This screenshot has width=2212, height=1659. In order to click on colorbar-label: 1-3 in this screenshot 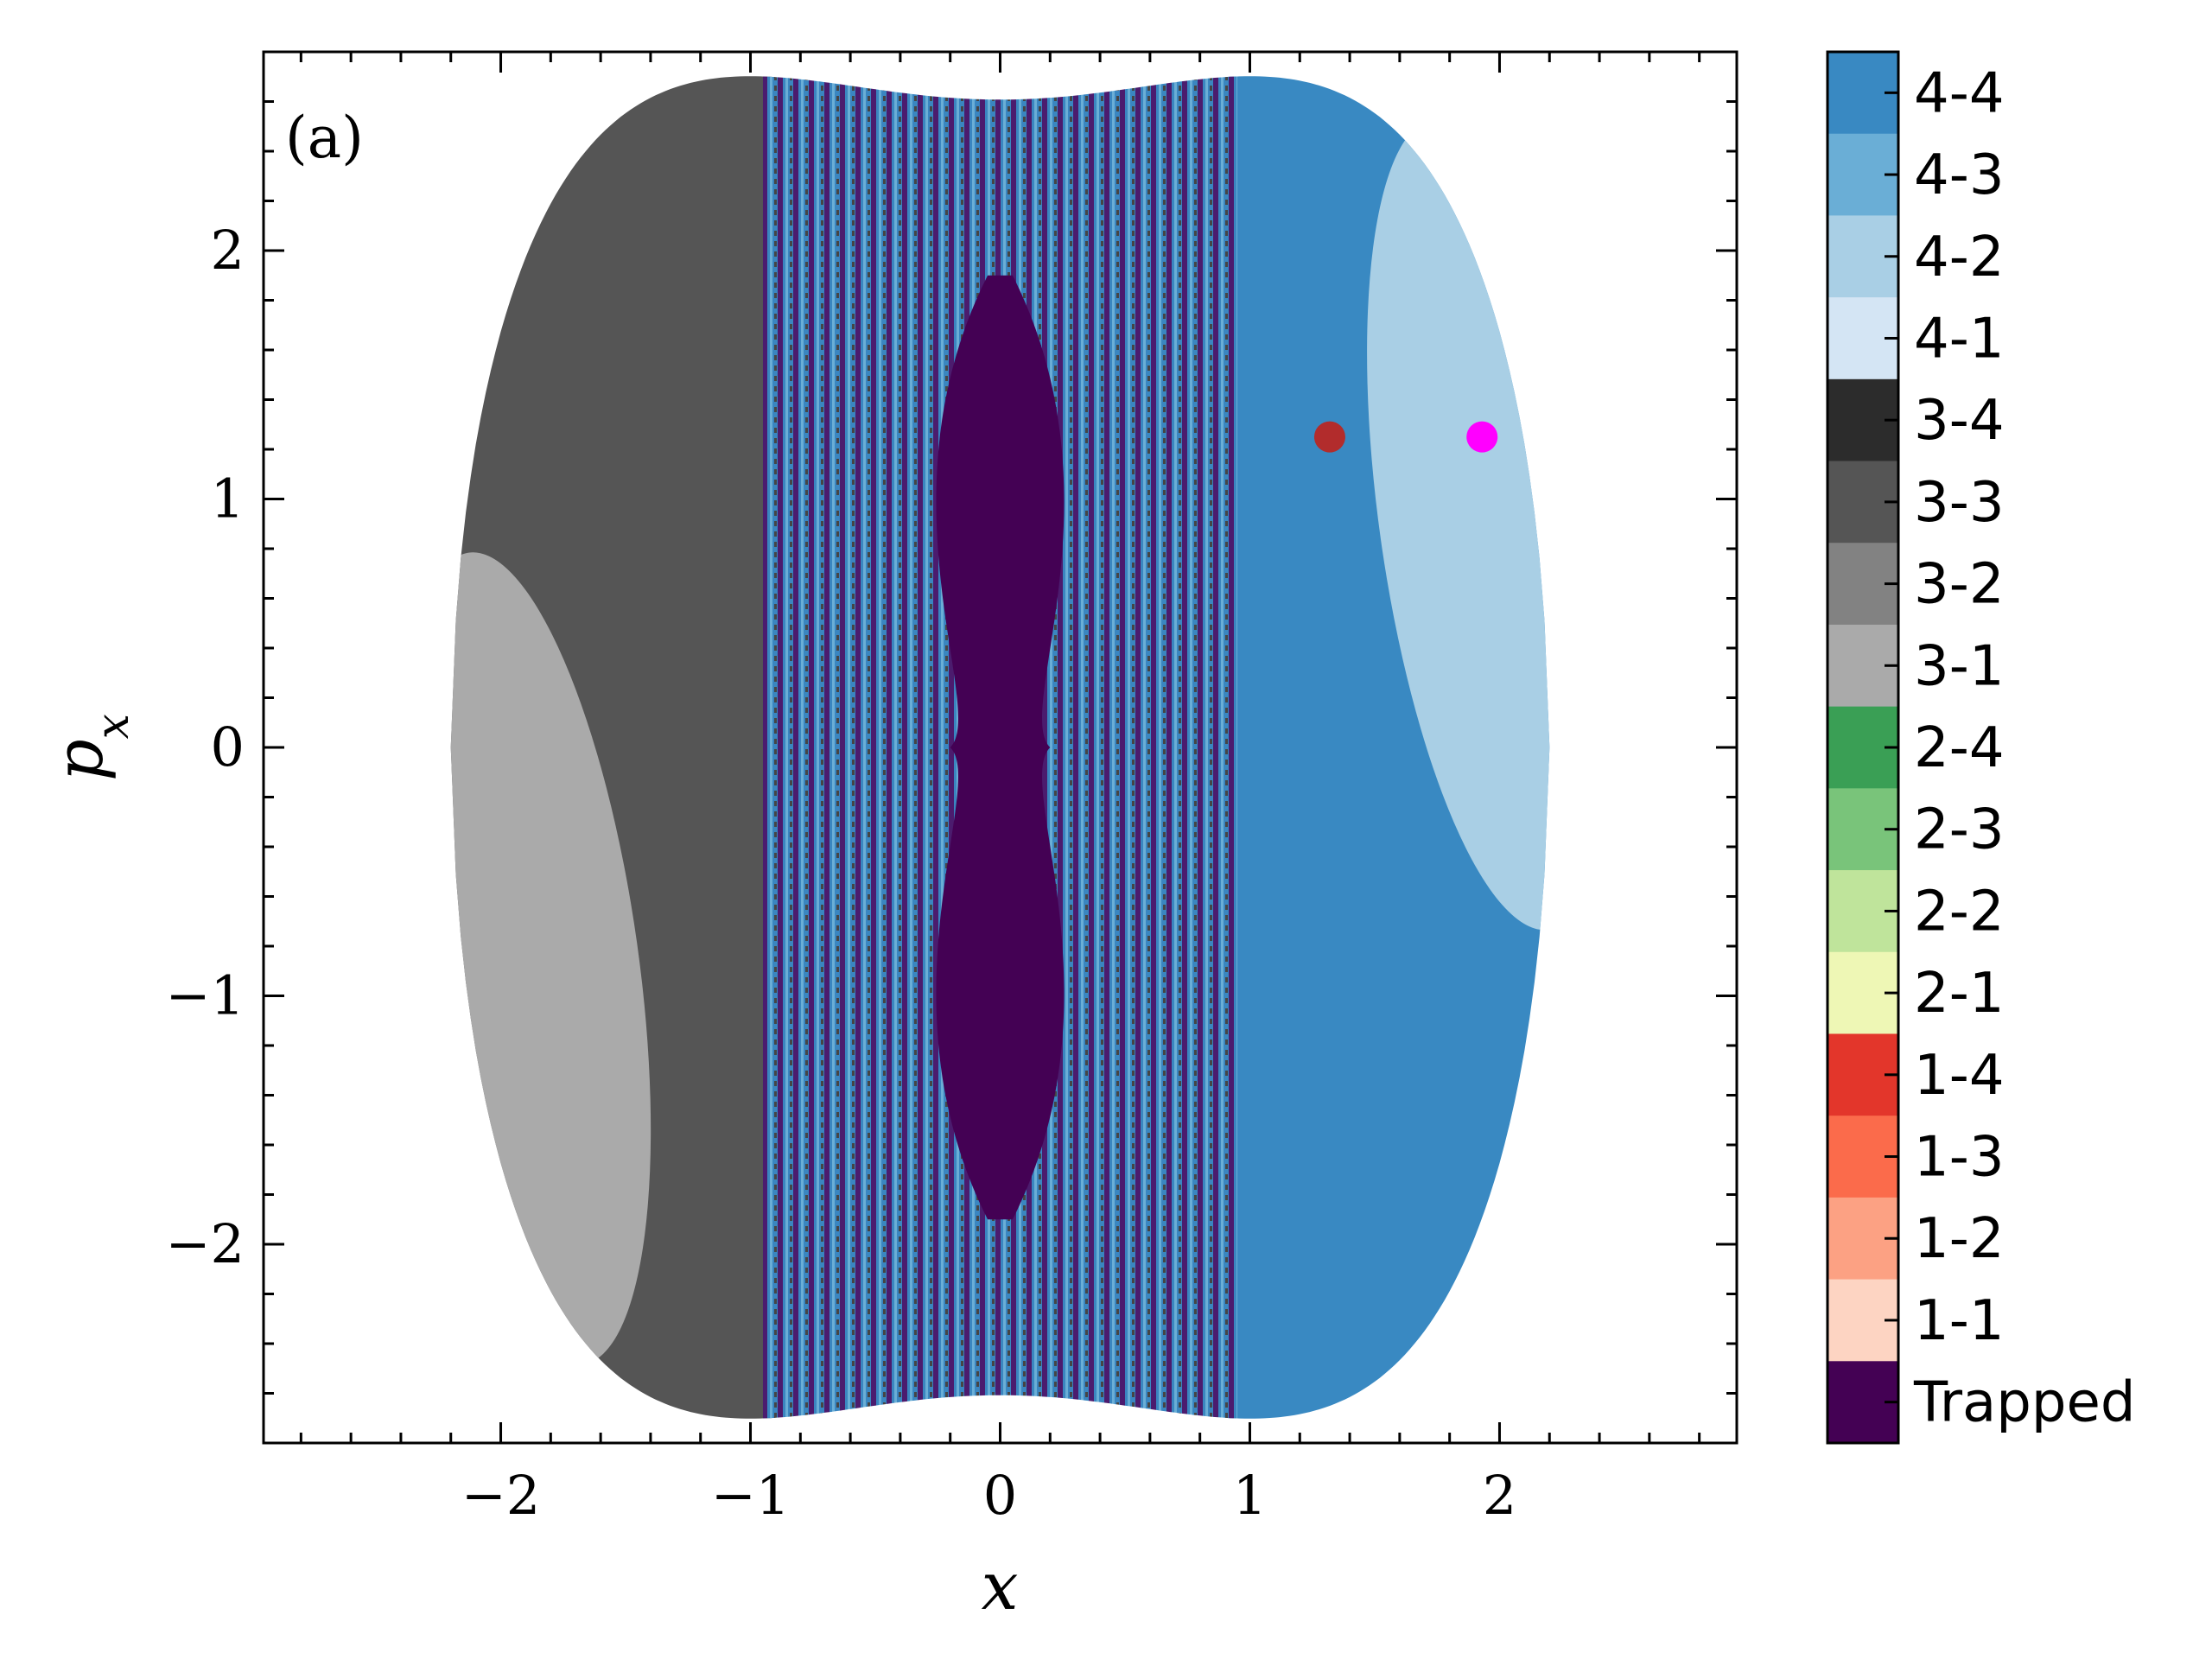, I will do `click(1959, 1158)`.